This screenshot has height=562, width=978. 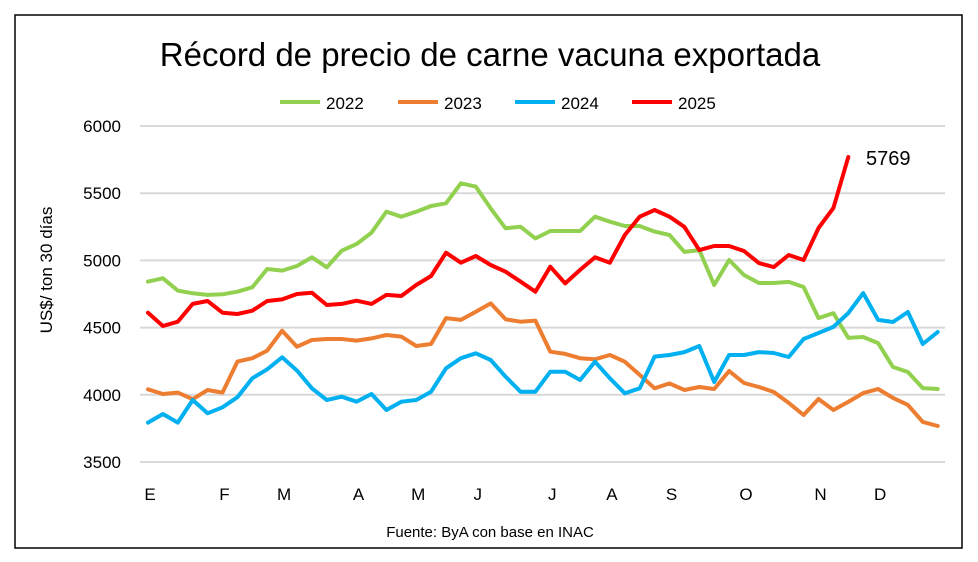 I want to click on y-axis-title: US$/ ton 30 días, so click(x=46, y=270).